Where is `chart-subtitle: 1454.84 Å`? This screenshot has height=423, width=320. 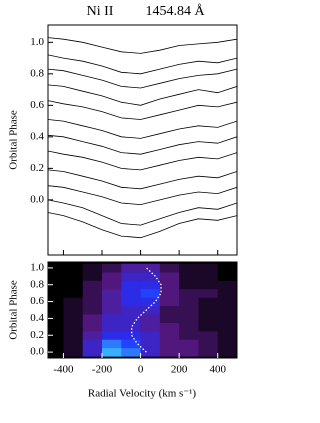 chart-subtitle: 1454.84 Å is located at coordinates (175, 11).